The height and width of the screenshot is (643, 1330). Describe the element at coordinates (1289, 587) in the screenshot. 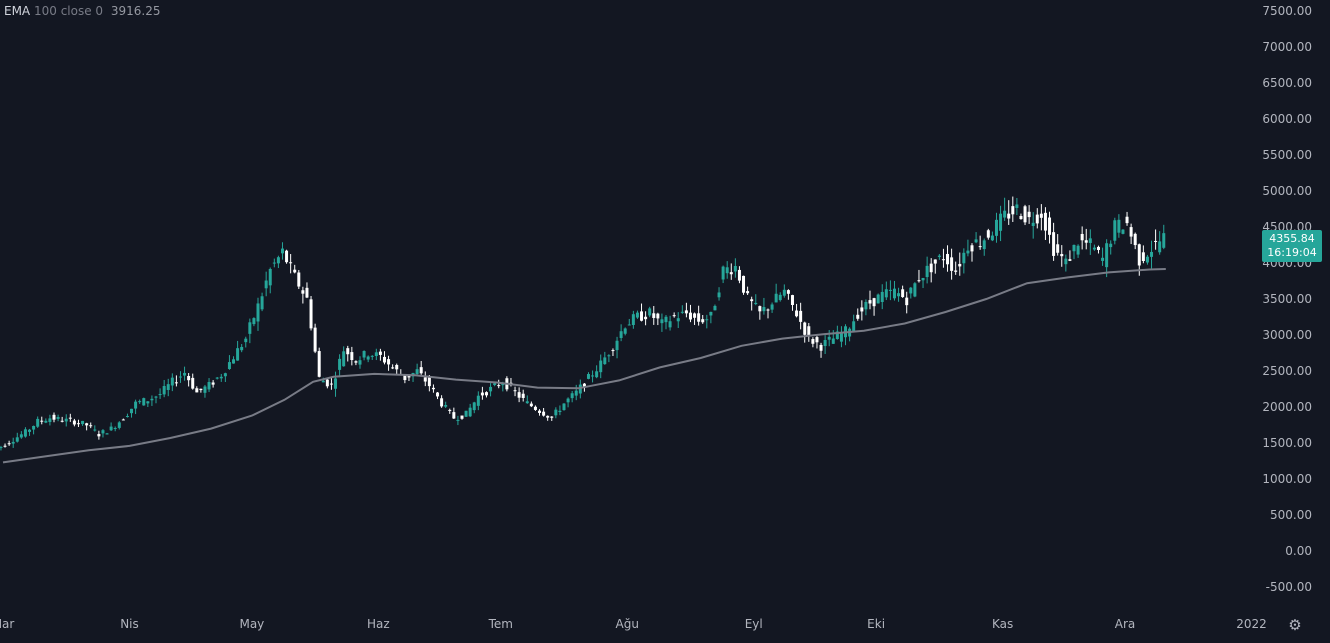

I see `price-tick-label: -500.00` at that location.